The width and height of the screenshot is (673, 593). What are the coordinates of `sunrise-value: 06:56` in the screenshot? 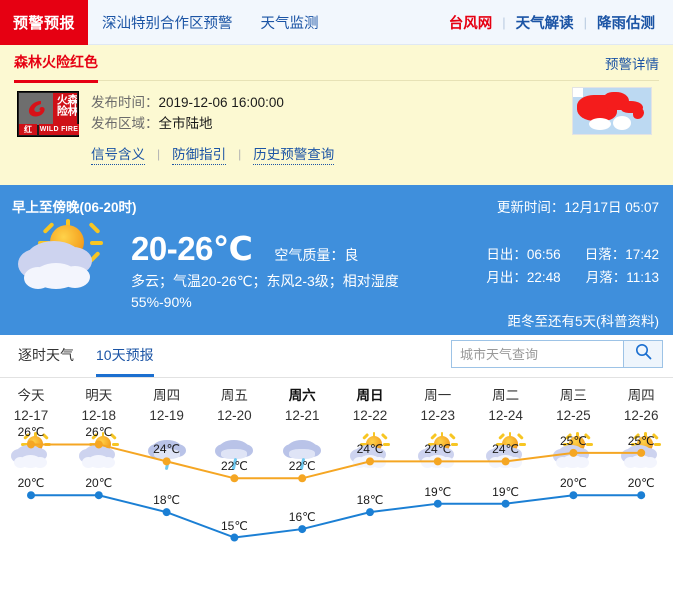 It's located at (543, 254).